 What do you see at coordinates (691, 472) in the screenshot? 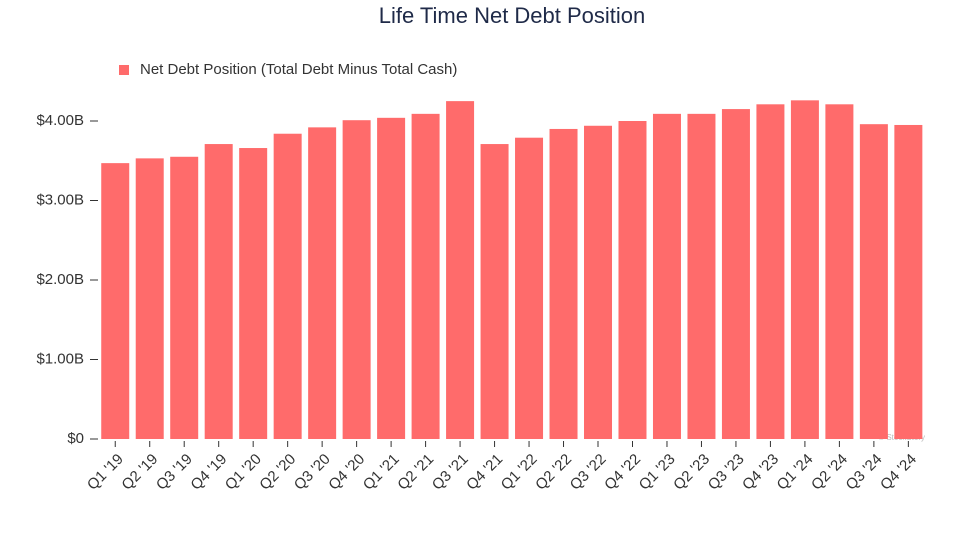
I see `x-tick-label: Q2 '23` at bounding box center [691, 472].